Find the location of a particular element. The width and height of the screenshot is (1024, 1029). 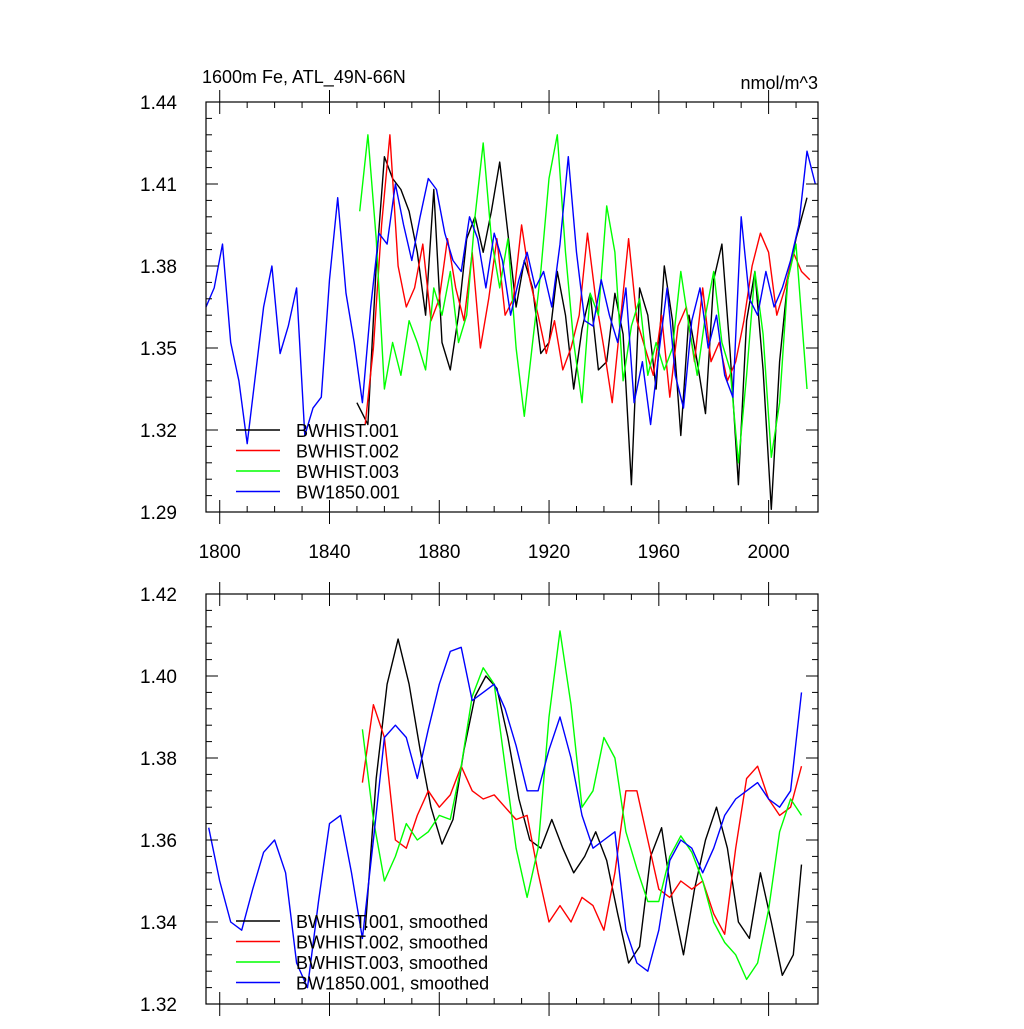

y-tick-label: 1.36 is located at coordinates (158, 841).